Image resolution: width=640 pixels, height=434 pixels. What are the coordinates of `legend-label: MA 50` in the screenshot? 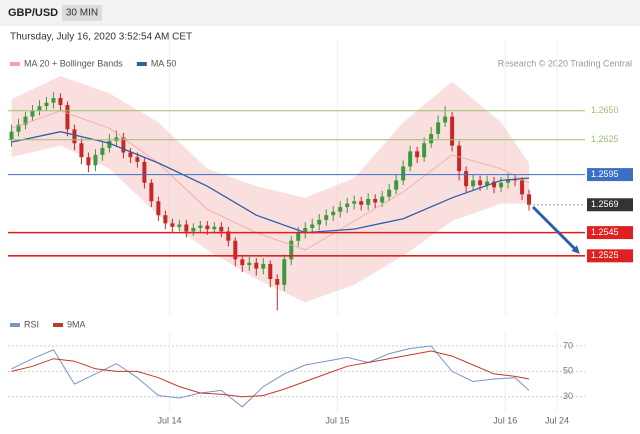 It's located at (164, 63).